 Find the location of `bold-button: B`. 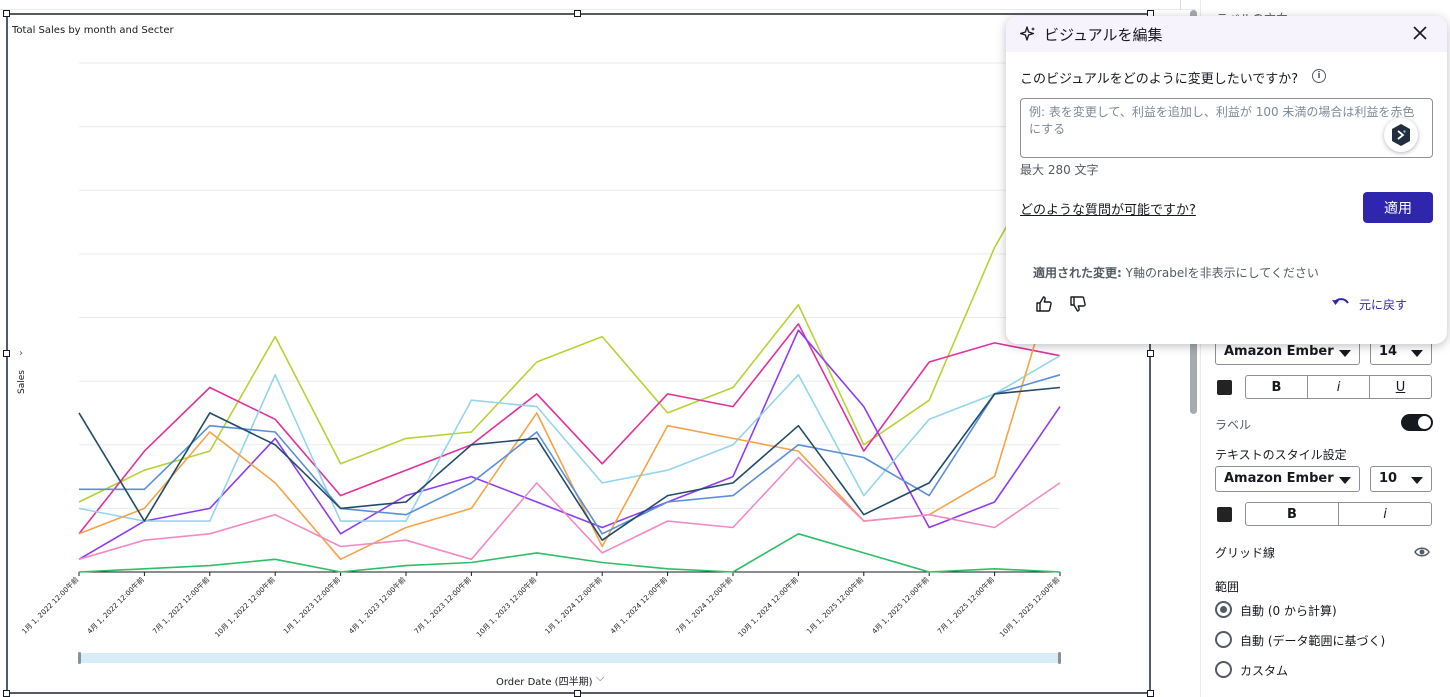

bold-button: B is located at coordinates (1277, 387).